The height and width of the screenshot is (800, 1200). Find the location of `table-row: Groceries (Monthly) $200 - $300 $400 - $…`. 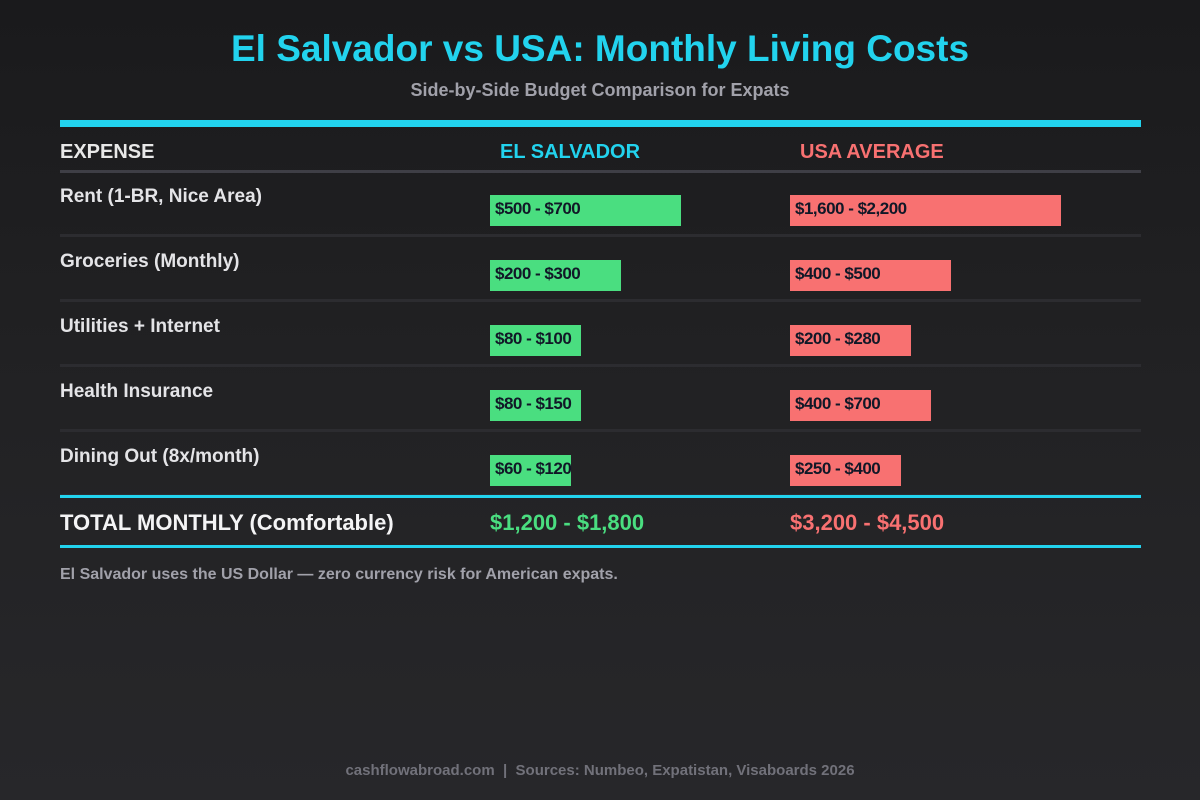

table-row: Groceries (Monthly) $200 - $300 $400 - $… is located at coordinates (600, 269).